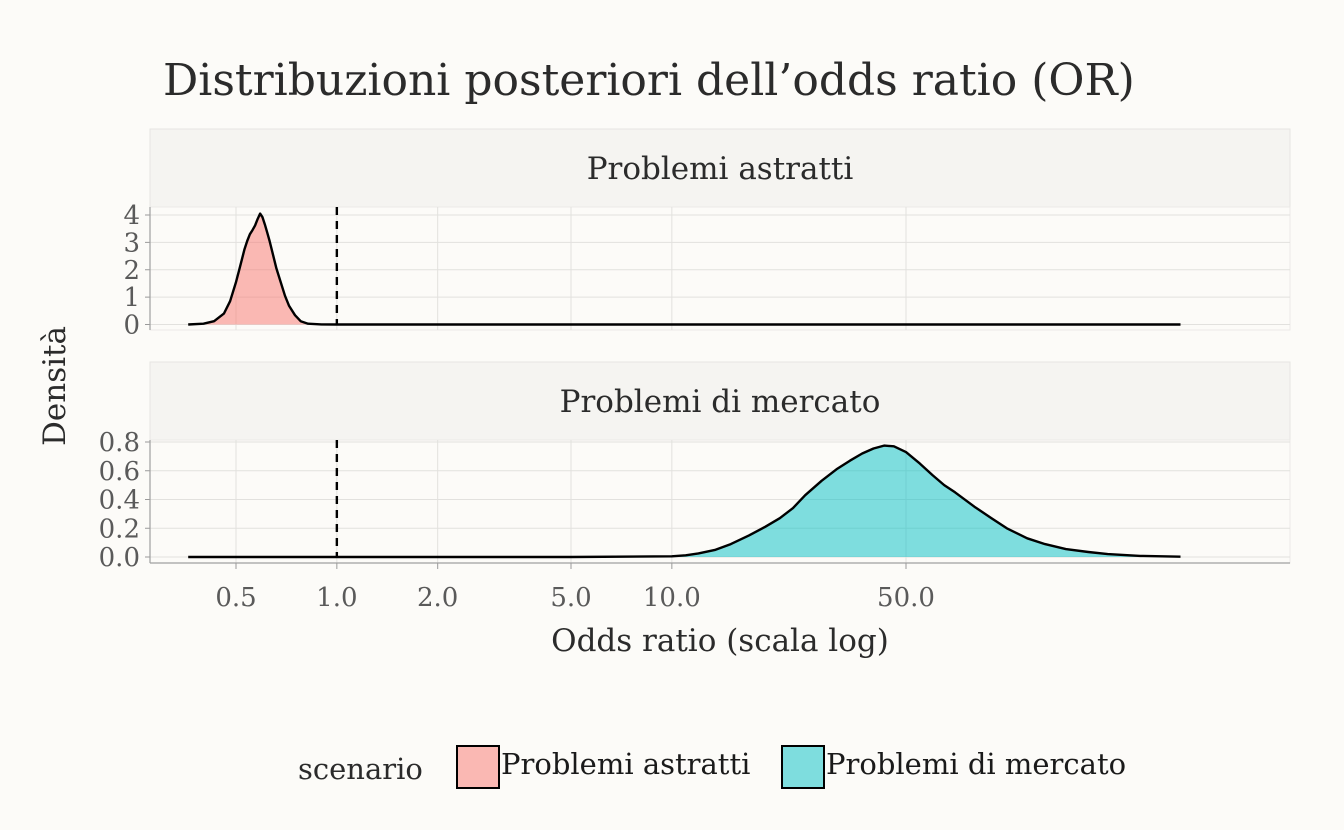 Image resolution: width=1344 pixels, height=830 pixels. I want to click on legend-title: scenario, so click(360, 769).